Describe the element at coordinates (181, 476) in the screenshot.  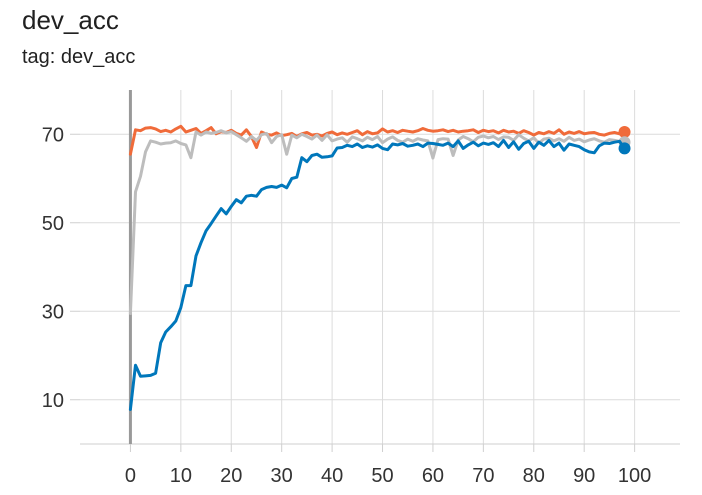
I see `x-tick-label-10: 10` at that location.